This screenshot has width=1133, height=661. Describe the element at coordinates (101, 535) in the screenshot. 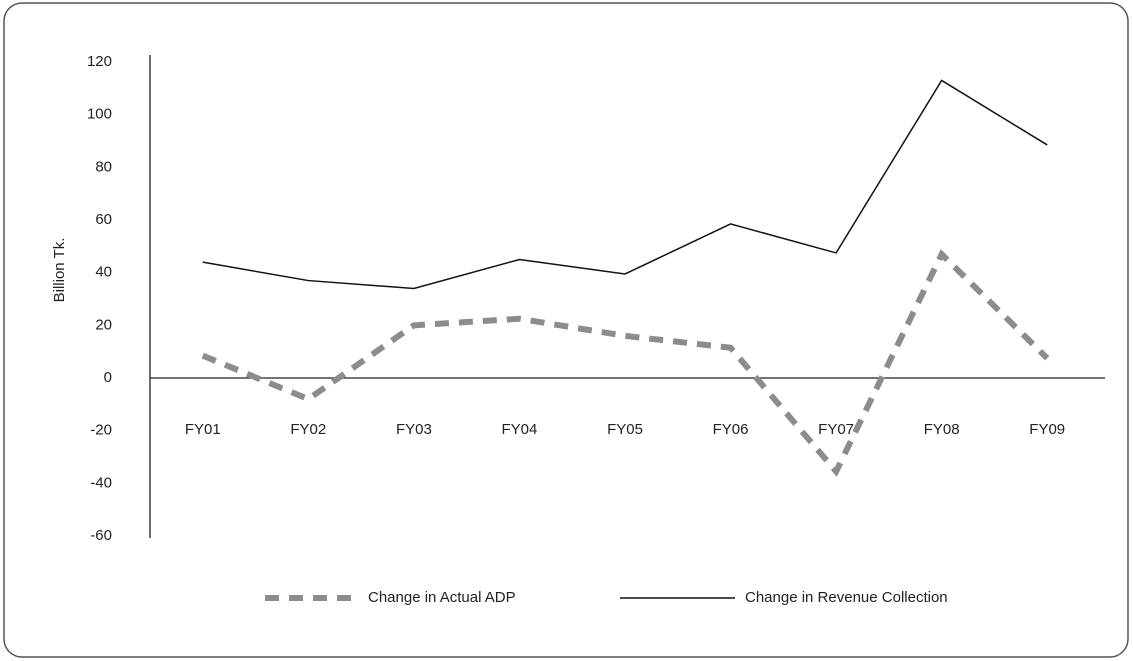

I see `y-tick-label: -60` at that location.